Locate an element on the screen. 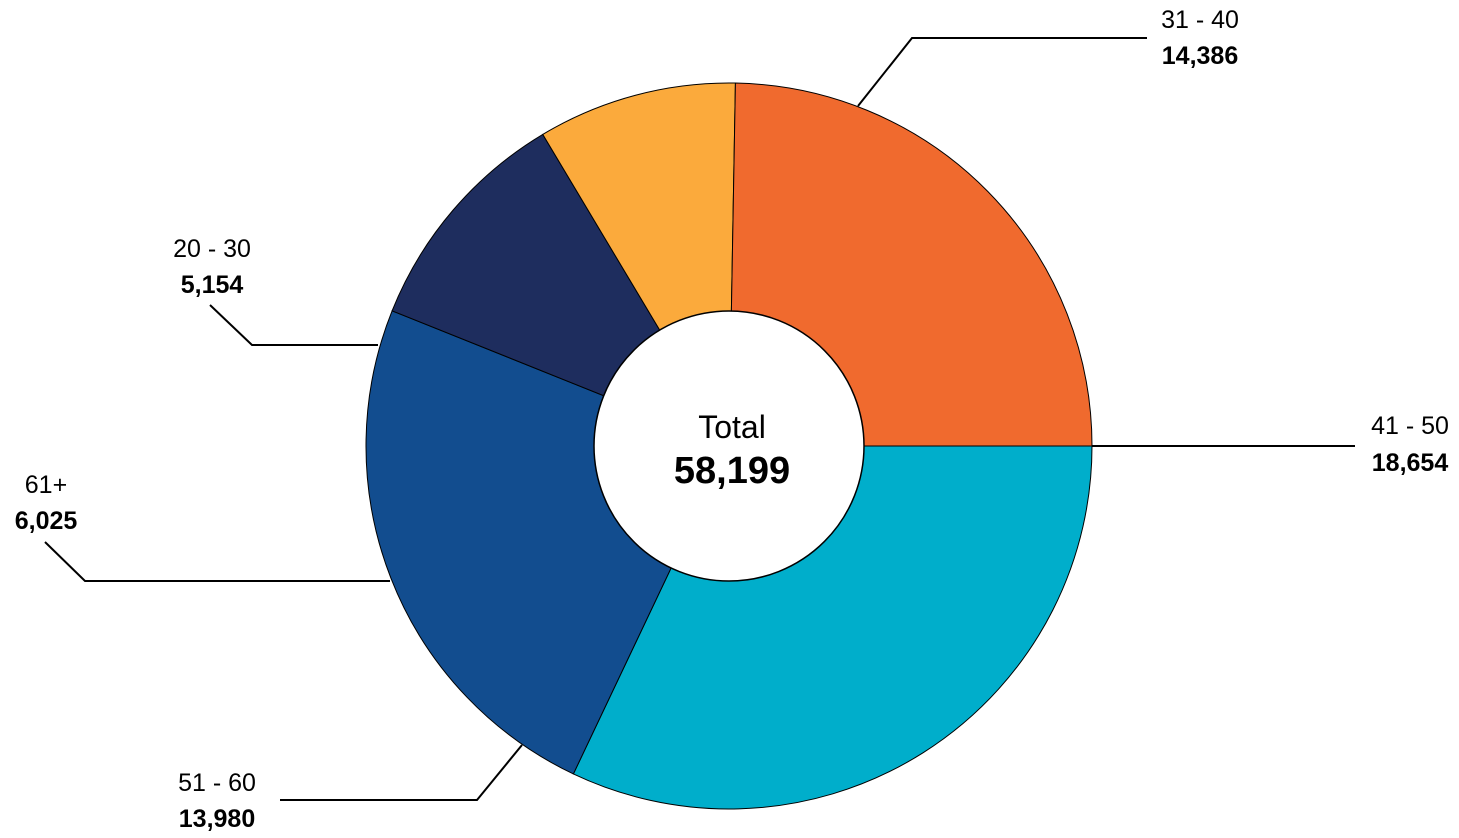 This screenshot has height=838, width=1459. slice-label-31-40: 31 - 40 14,386 is located at coordinates (1200, 38).